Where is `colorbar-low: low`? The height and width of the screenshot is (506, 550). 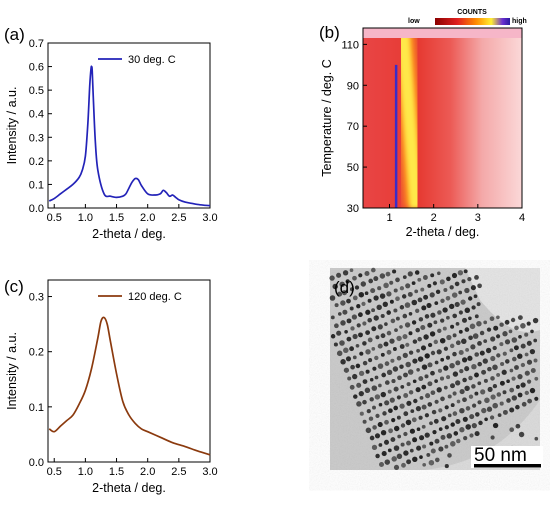 colorbar-low: low is located at coordinates (414, 21).